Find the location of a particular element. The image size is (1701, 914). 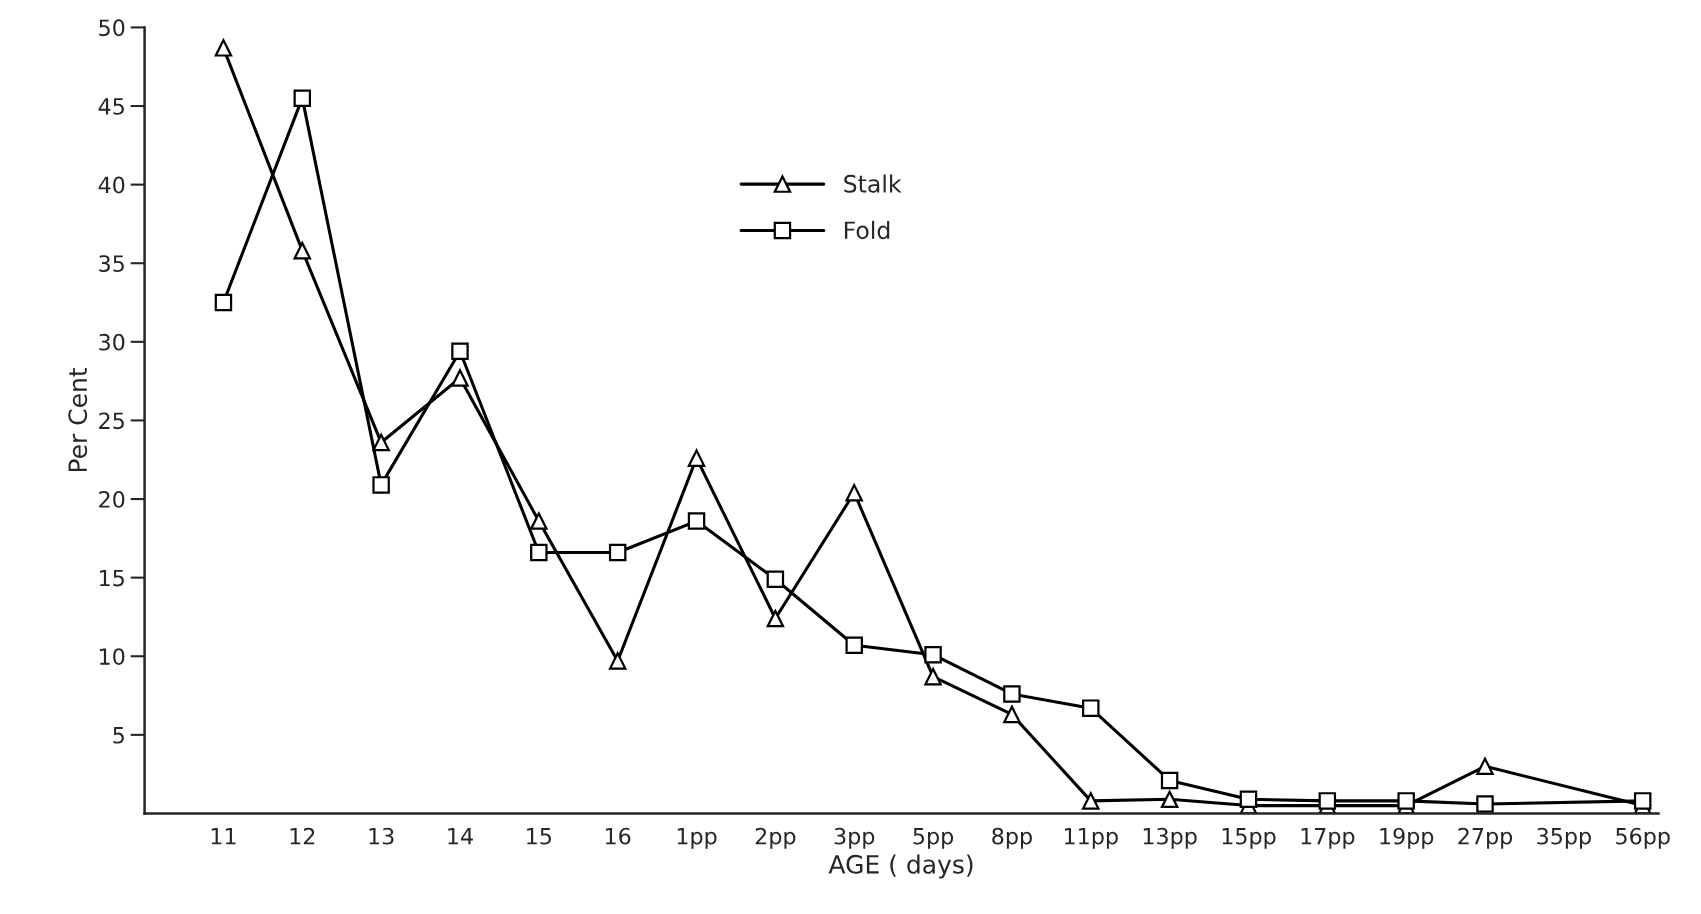

x-tick-label: 15pp is located at coordinates (1249, 838).